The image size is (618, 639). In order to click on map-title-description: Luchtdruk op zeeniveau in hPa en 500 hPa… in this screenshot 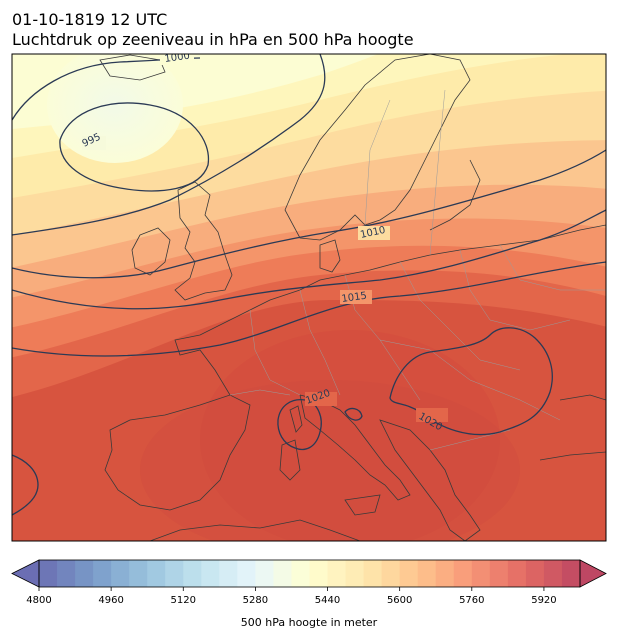, I will do `click(213, 39)`.